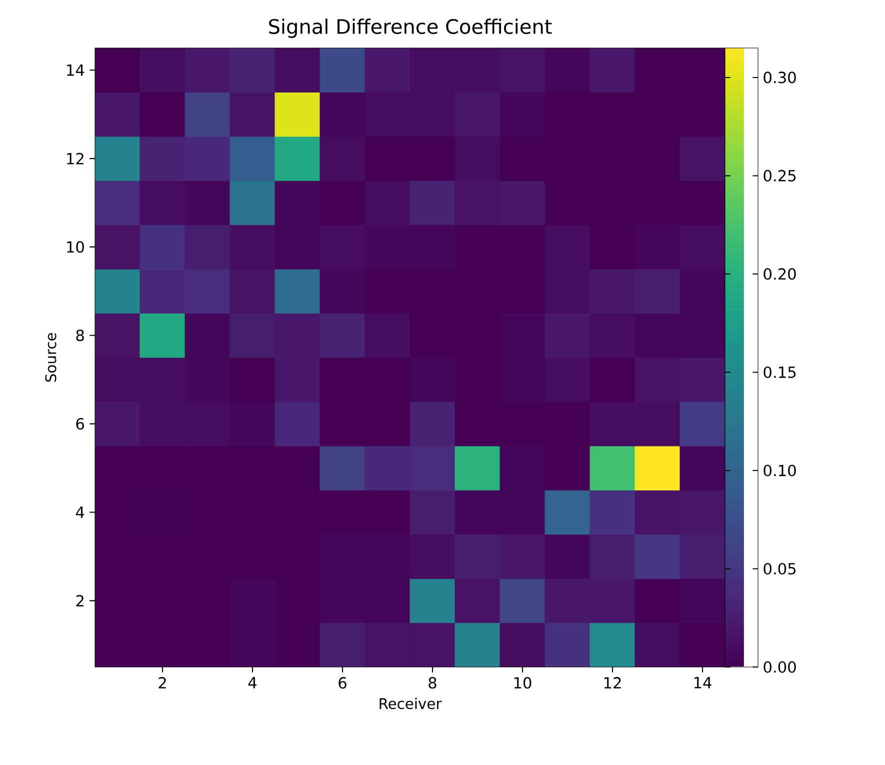 This screenshot has height=765, width=885. What do you see at coordinates (612, 682) in the screenshot?
I see `x-tick-label: 12` at bounding box center [612, 682].